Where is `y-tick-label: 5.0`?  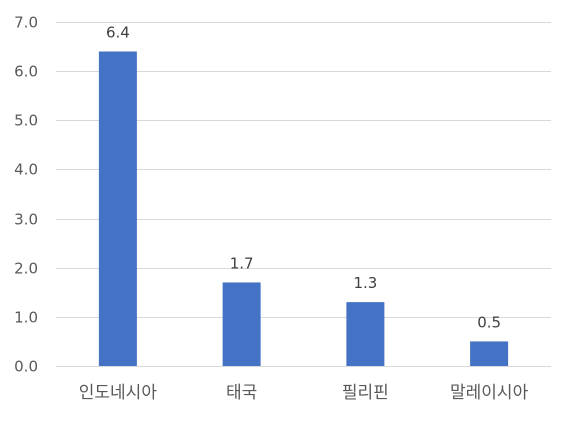 y-tick-label: 5.0 is located at coordinates (26, 121).